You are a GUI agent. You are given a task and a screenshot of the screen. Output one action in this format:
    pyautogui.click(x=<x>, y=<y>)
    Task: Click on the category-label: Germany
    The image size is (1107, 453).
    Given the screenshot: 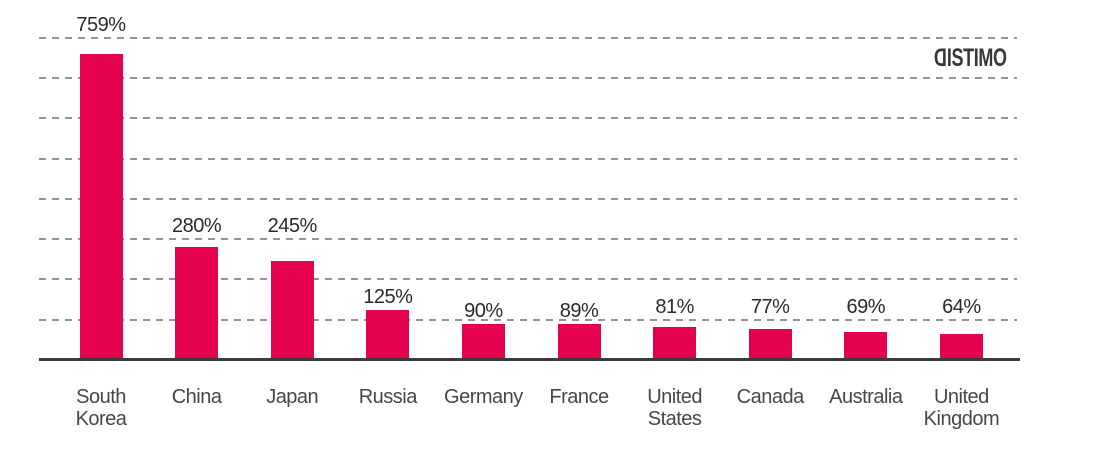 What is the action you would take?
    pyautogui.click(x=483, y=397)
    